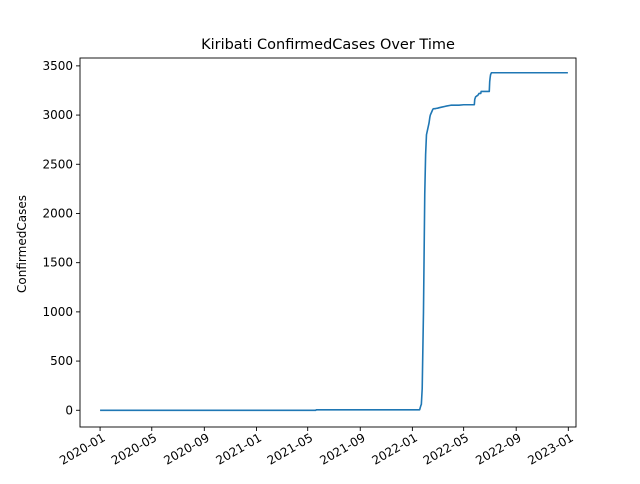  Describe the element at coordinates (57, 164) in the screenshot. I see `y-tick-label: 2500` at that location.